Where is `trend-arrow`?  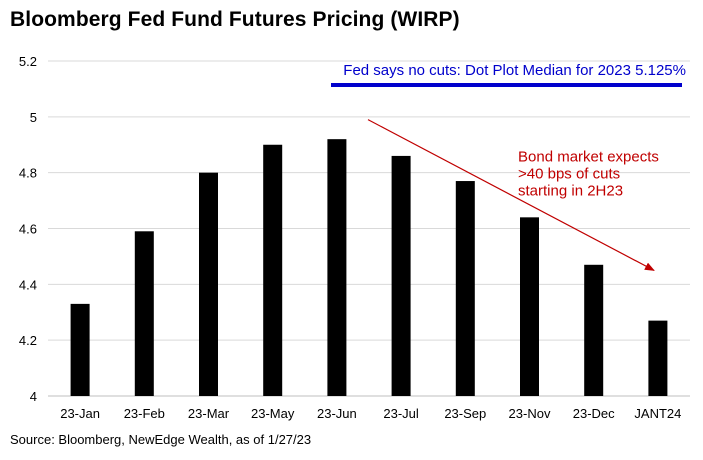
trend-arrow is located at coordinates (511, 195).